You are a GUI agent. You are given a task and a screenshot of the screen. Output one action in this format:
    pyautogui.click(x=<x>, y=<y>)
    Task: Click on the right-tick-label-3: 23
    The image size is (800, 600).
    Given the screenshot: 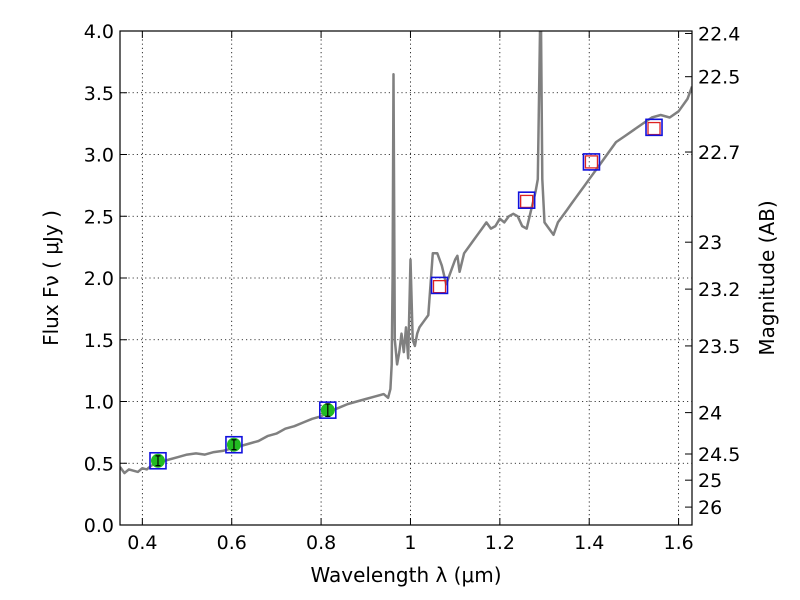 What is the action you would take?
    pyautogui.click(x=710, y=243)
    